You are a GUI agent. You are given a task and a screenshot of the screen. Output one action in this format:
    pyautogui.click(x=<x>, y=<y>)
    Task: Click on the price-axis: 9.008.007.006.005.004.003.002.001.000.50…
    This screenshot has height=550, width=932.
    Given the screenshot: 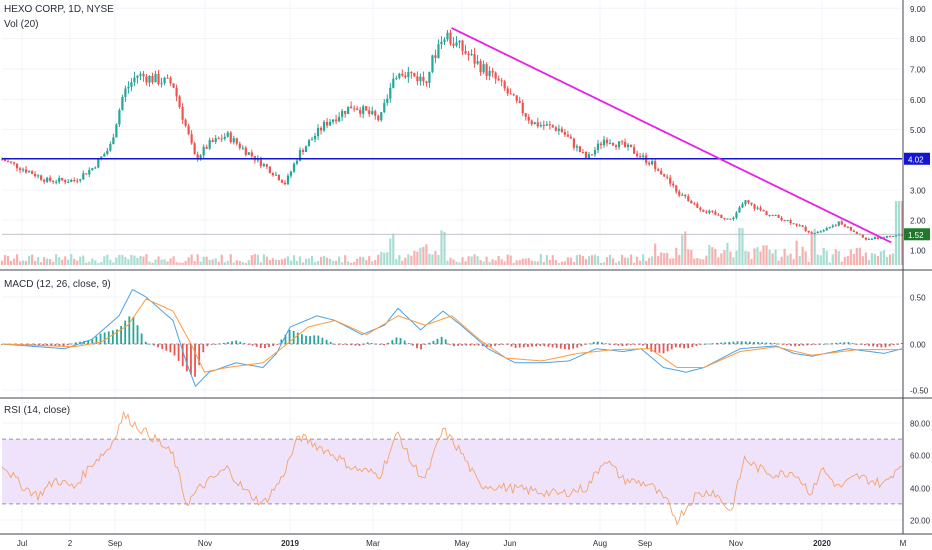 What is the action you would take?
    pyautogui.click(x=917, y=265)
    